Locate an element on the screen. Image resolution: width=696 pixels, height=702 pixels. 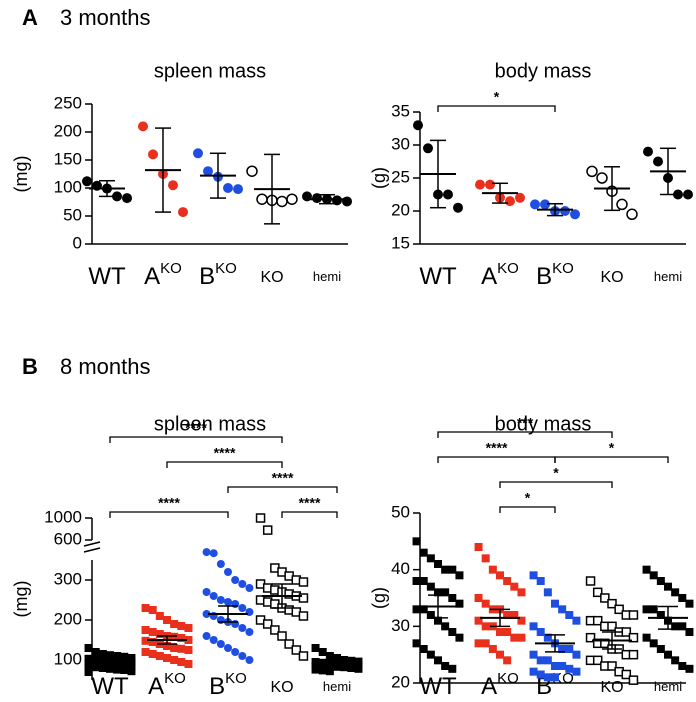
y-axis-label: (mg) is located at coordinates (21, 599).